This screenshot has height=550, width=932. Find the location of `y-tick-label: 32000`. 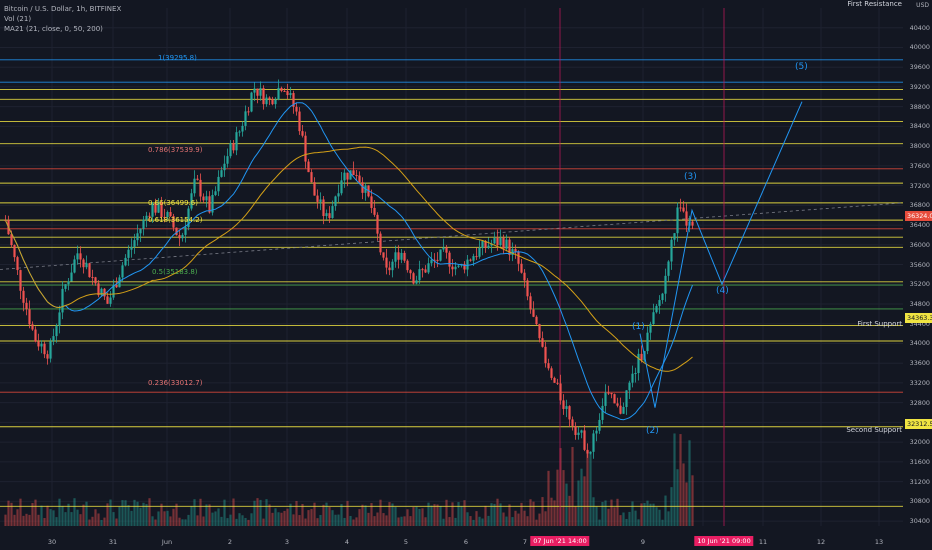

y-tick-label: 32000 is located at coordinates (919, 442).